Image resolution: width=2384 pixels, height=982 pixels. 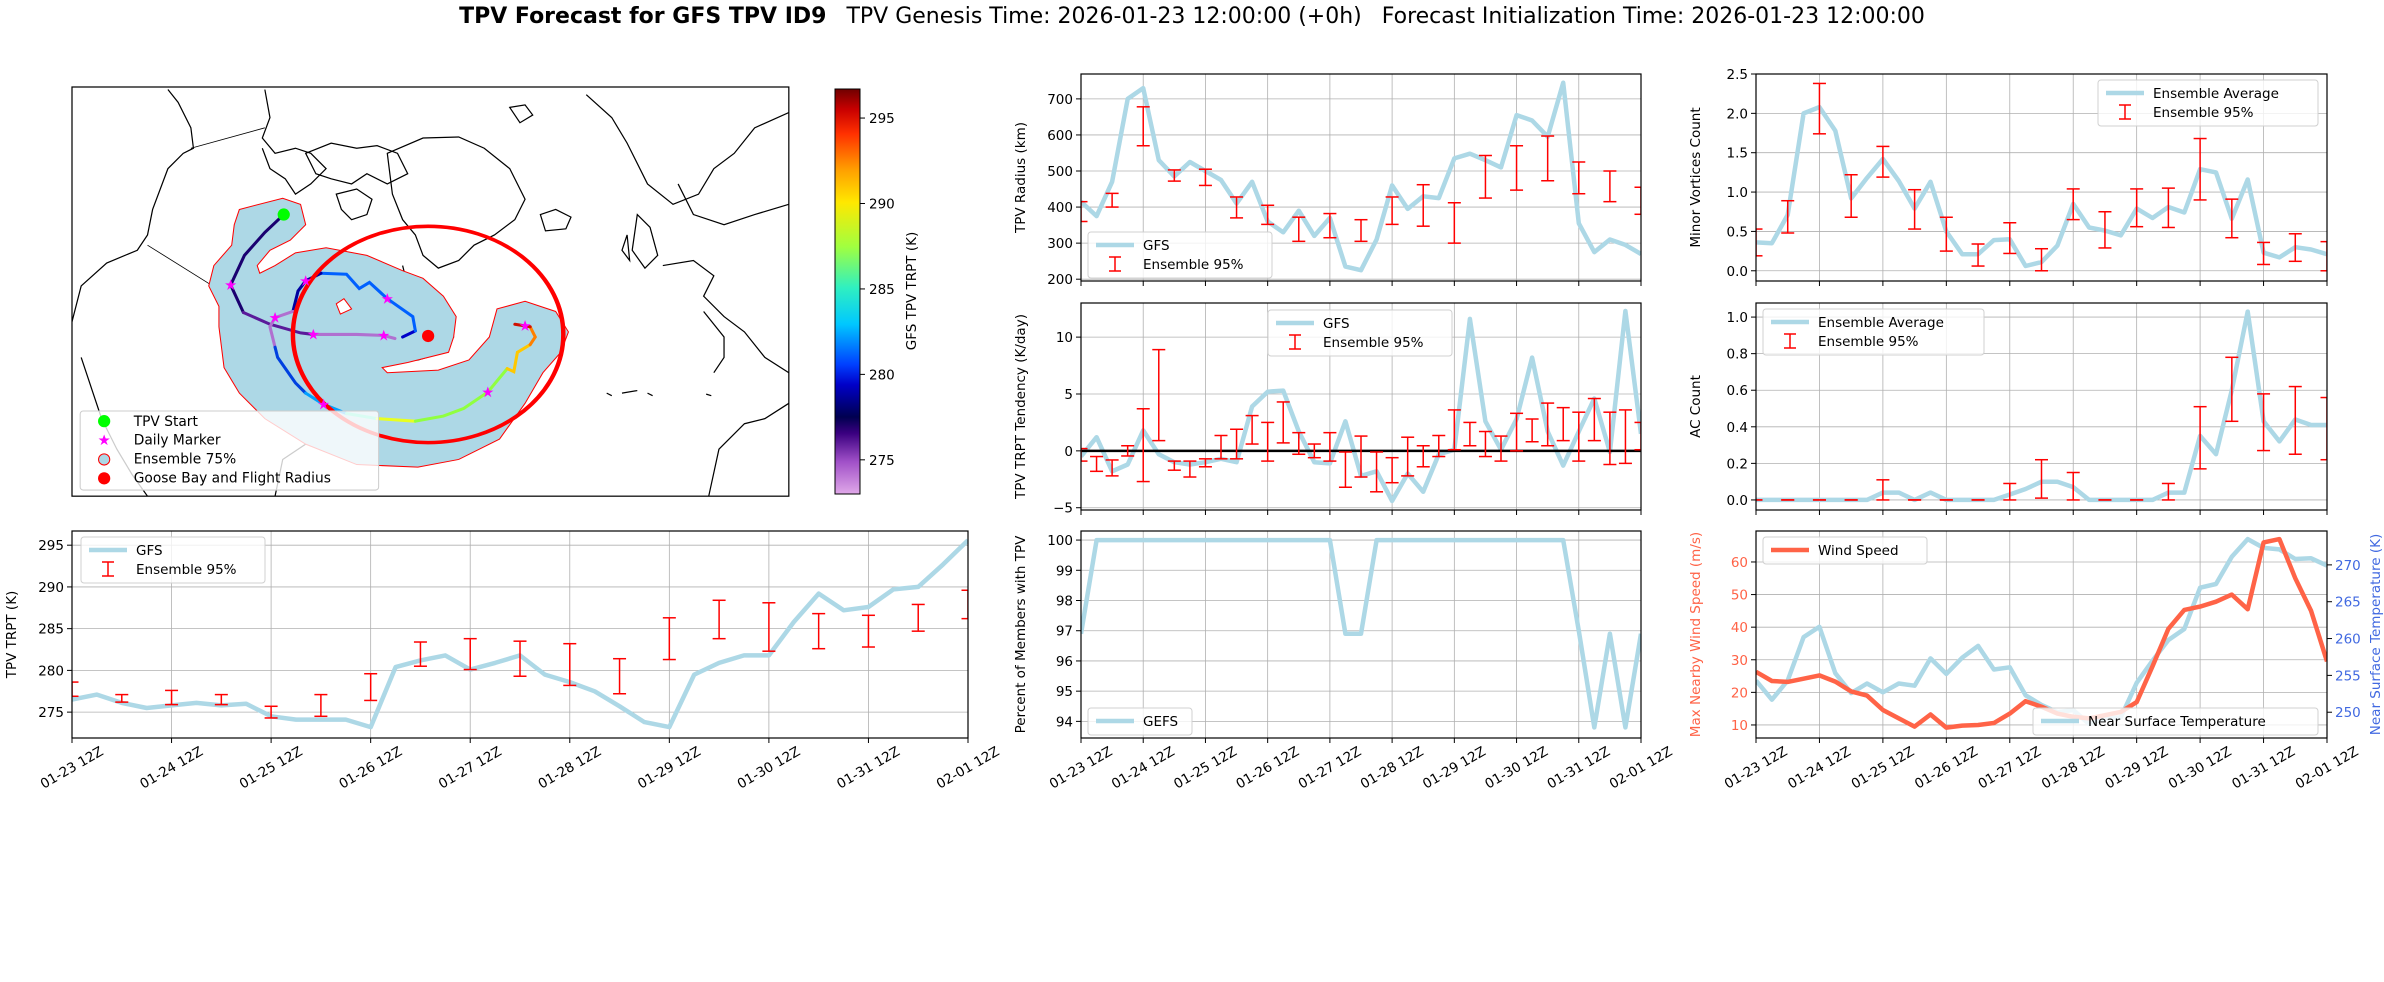 What do you see at coordinates (1064, 662) in the screenshot?
I see `y-tick-label: 96` at bounding box center [1064, 662].